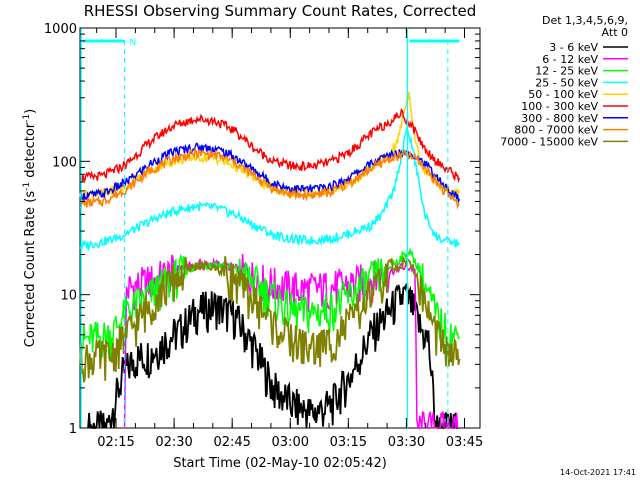 This screenshot has width=640, height=480. What do you see at coordinates (464, 442) in the screenshot?
I see `x-tick-label: 03:45` at bounding box center [464, 442].